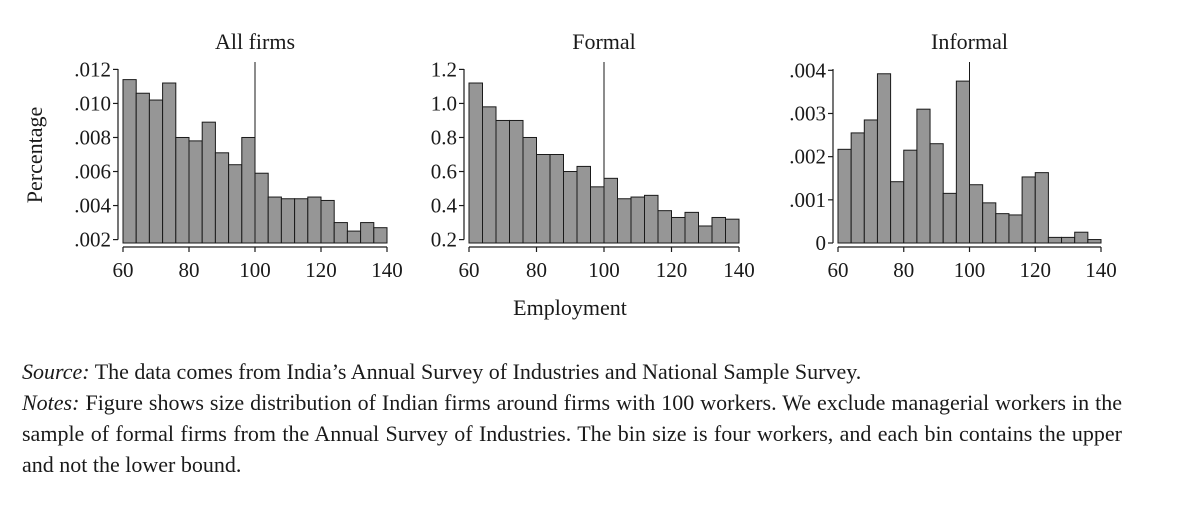 This screenshot has width=1194, height=508. What do you see at coordinates (821, 243) in the screenshot?
I see `y-tick-label: 0` at bounding box center [821, 243].